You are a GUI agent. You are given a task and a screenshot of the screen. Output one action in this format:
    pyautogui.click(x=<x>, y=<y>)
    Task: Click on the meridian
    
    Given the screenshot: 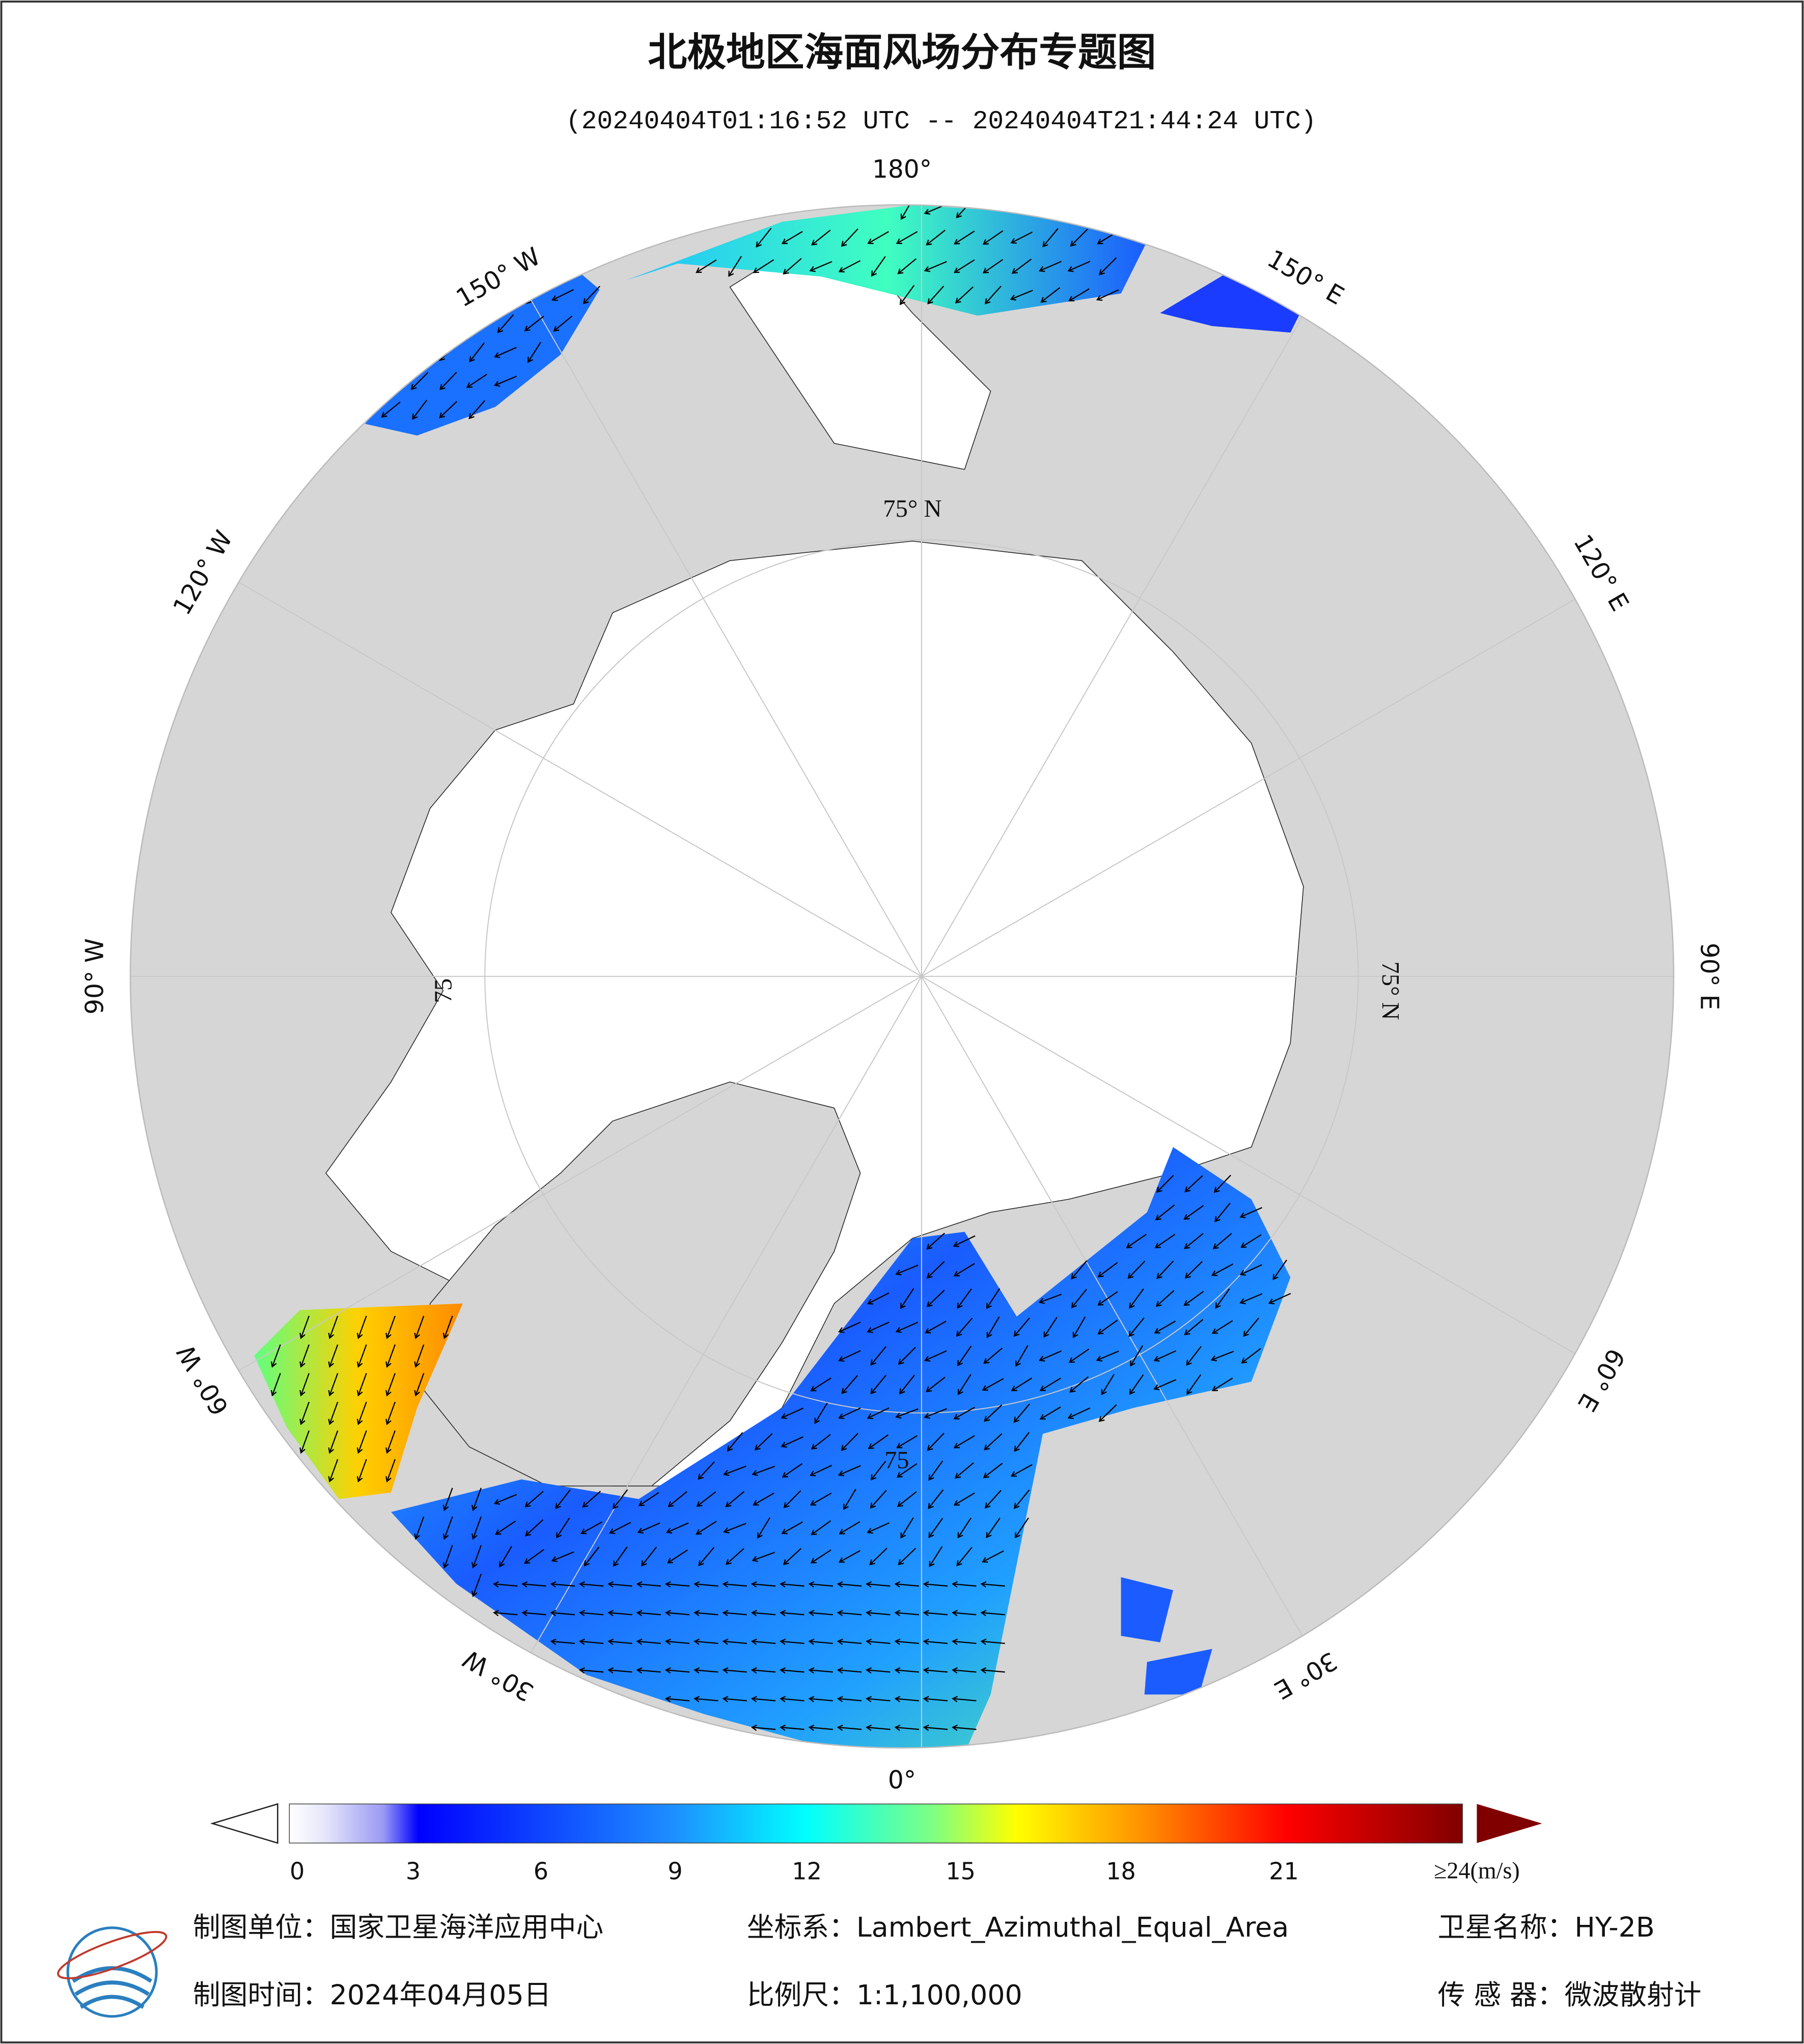 What is the action you would take?
    pyautogui.click(x=526, y=748)
    